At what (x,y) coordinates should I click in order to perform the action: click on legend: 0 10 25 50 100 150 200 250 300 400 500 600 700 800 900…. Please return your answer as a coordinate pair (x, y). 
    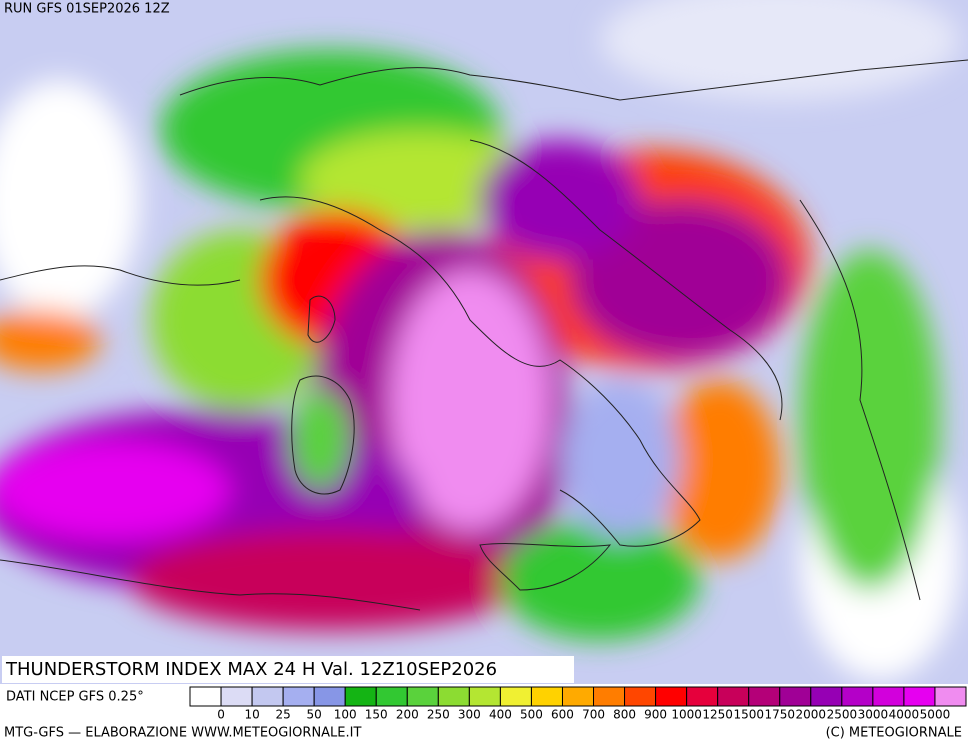
    Looking at the image, I should click on (578, 704).